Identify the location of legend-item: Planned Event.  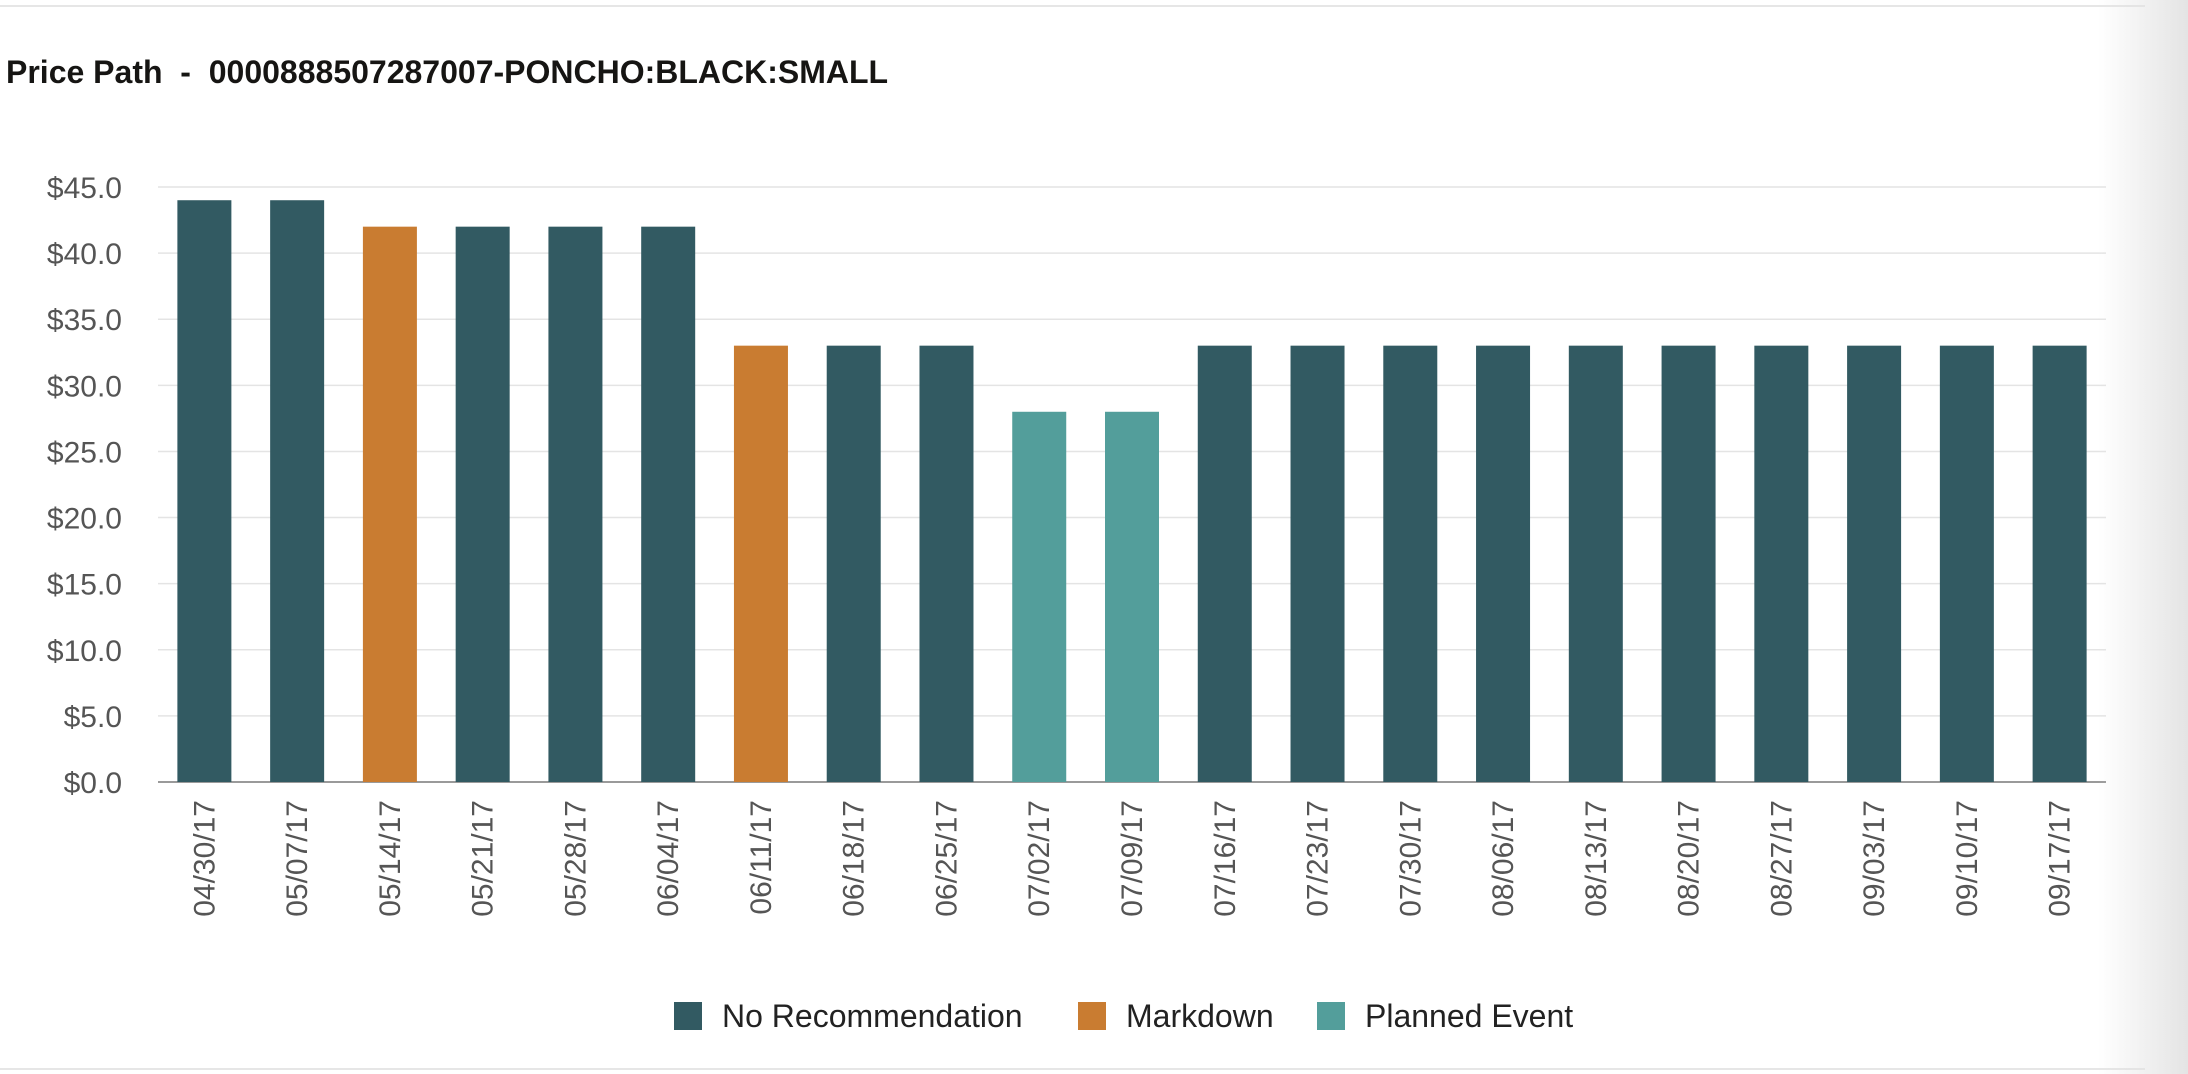
(1445, 1016).